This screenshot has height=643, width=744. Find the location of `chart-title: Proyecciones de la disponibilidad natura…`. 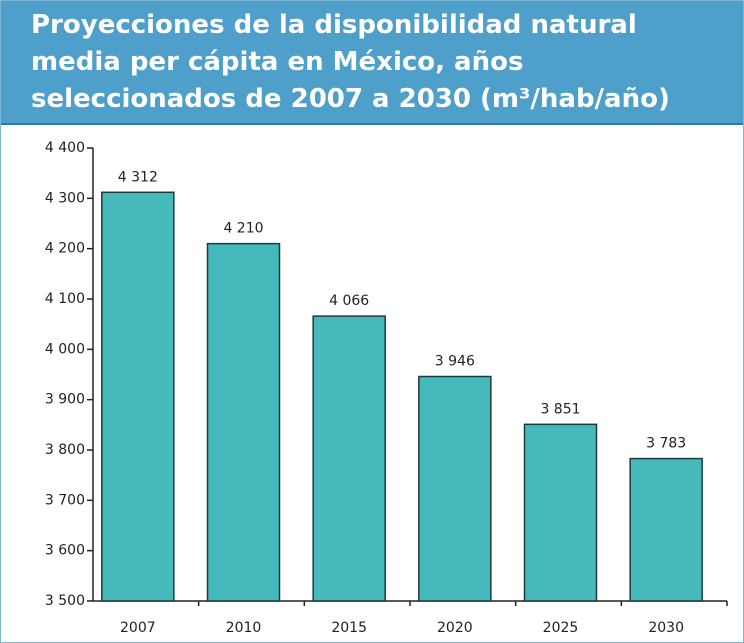

chart-title: Proyecciones de la disponibilidad natura… is located at coordinates (350, 62).